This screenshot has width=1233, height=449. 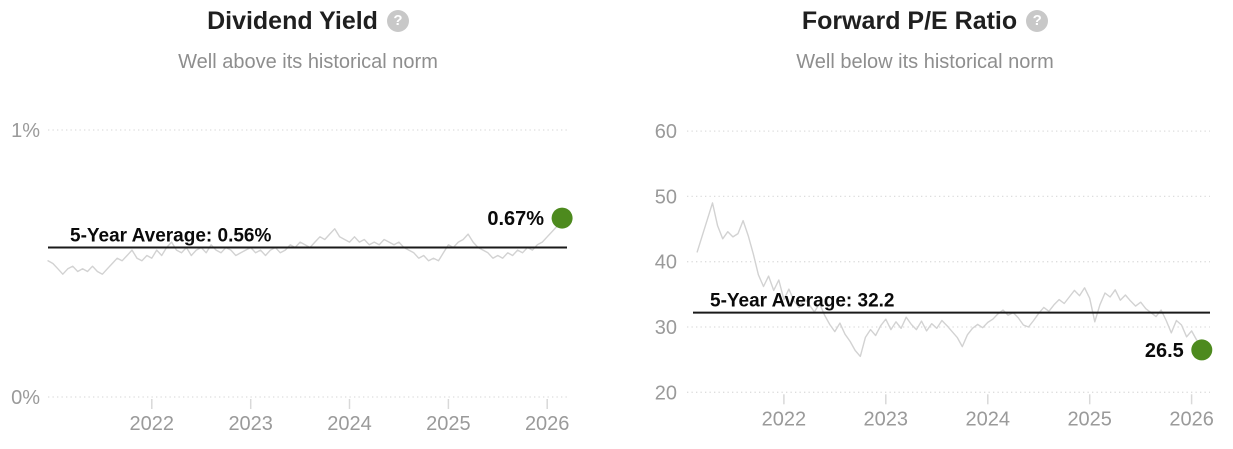 What do you see at coordinates (909, 21) in the screenshot?
I see `forward-pe-title: Forward P/E Ratio` at bounding box center [909, 21].